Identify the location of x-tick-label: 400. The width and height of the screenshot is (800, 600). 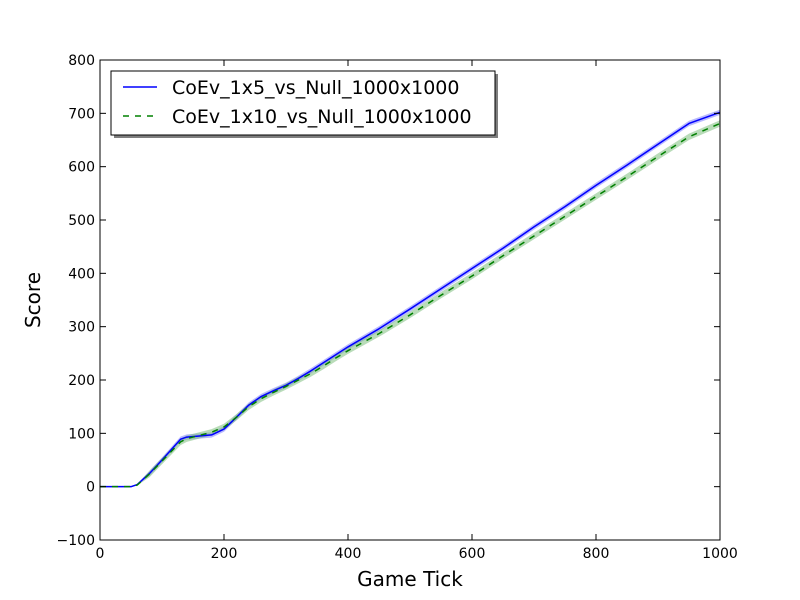
(348, 554).